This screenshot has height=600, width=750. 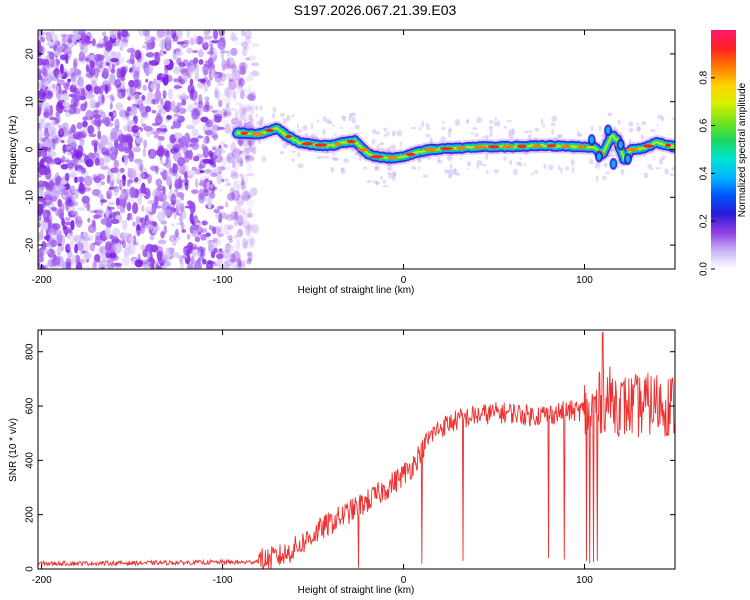 I want to click on colorbar-tick-label: 0.0, so click(x=704, y=269).